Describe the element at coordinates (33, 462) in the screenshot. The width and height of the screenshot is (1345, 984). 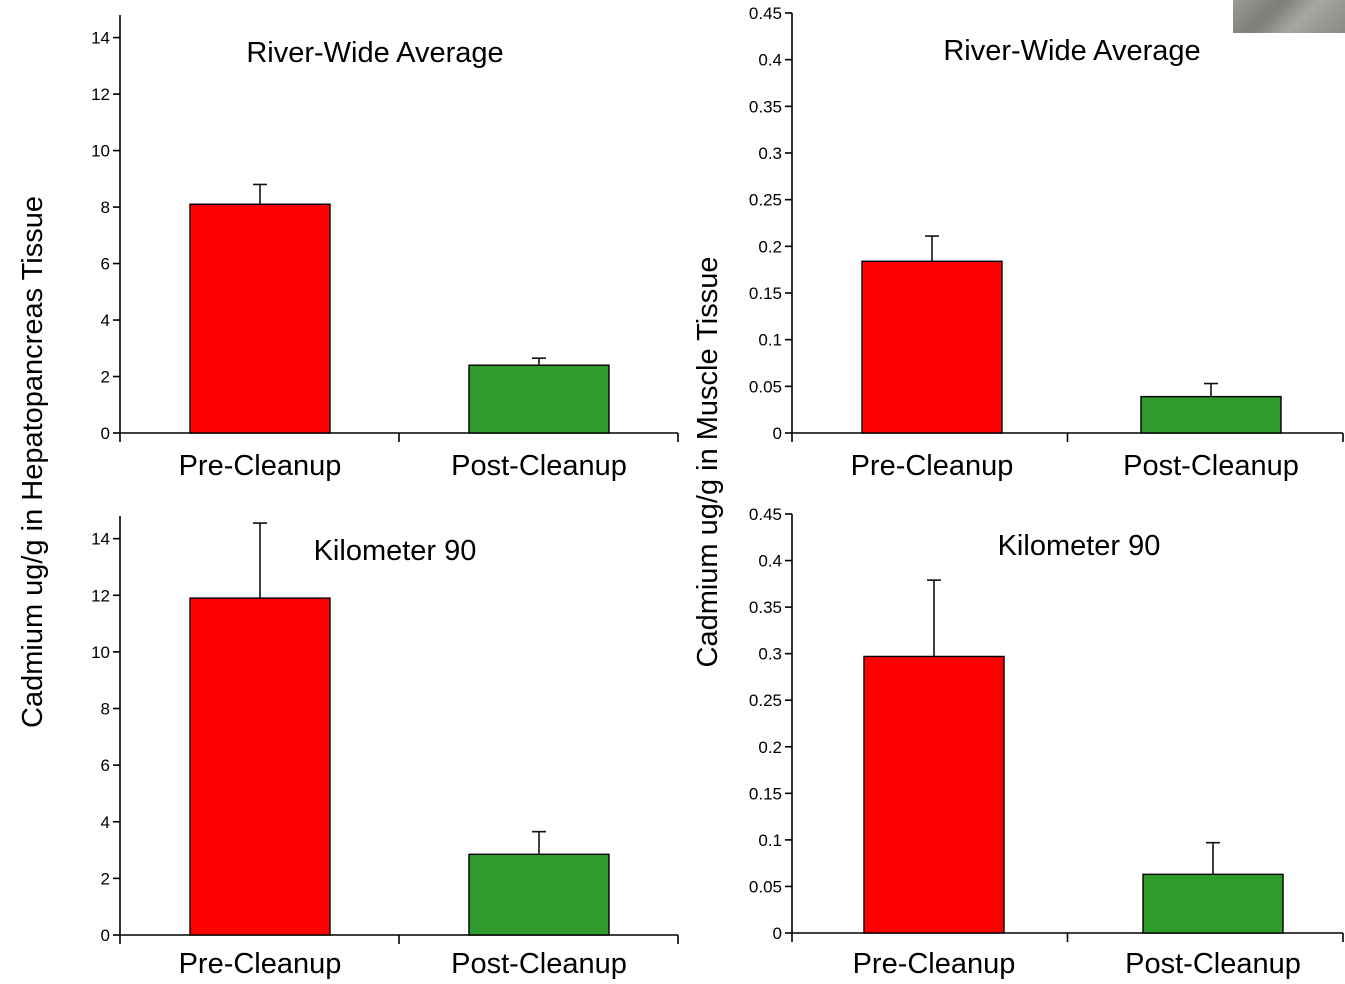
I see `y-axis-label-hepatopancreas: Cadmium ug/g in Hepatopancreas Tissue` at that location.